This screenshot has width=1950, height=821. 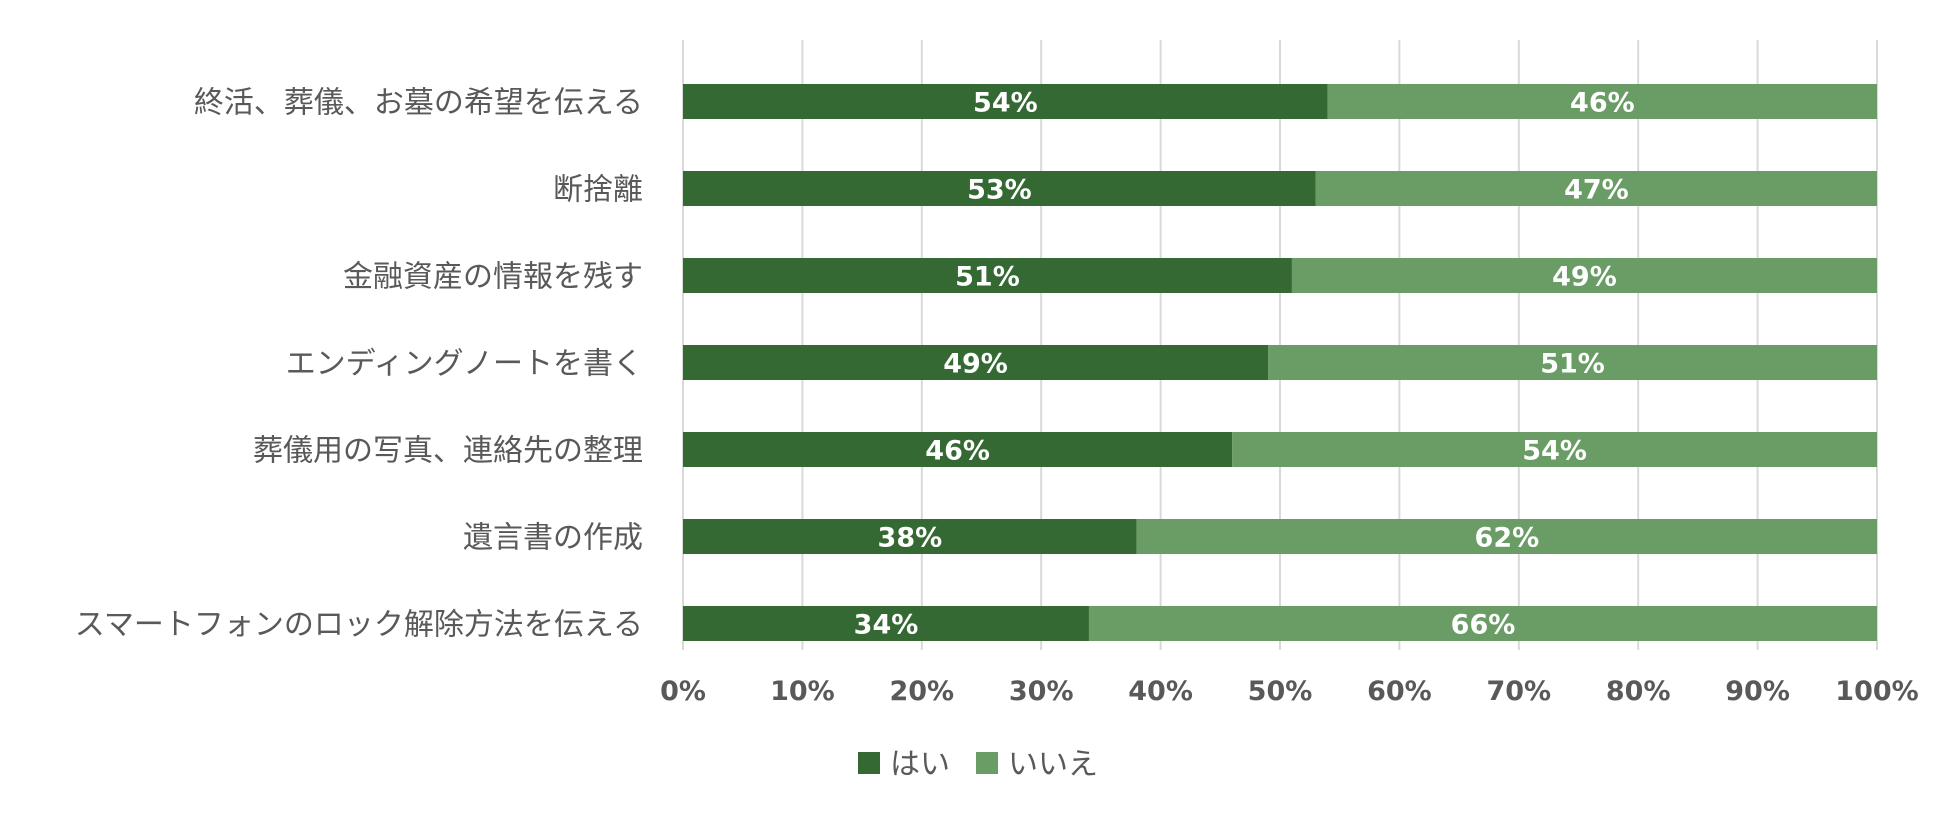 I want to click on data-label: 66%, so click(x=1483, y=625).